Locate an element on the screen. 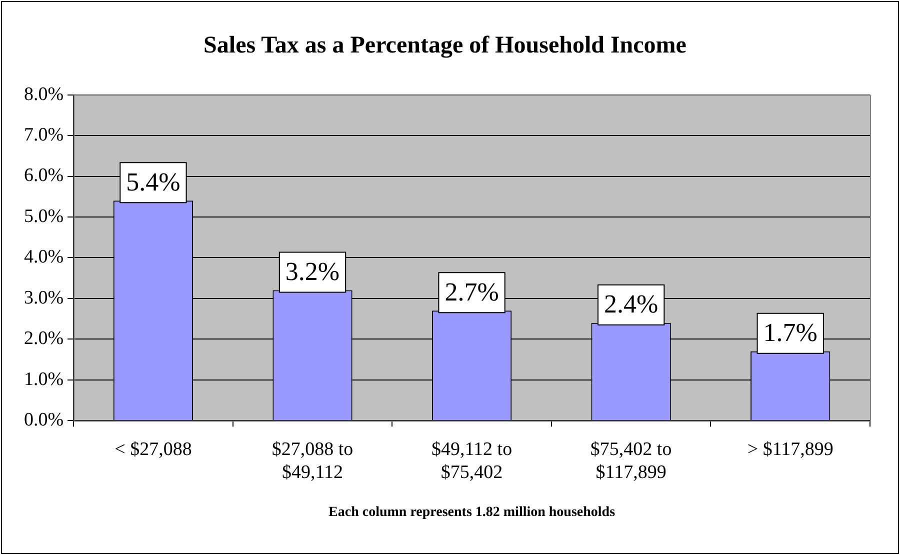 The height and width of the screenshot is (555, 900). y-tick-label: 7.0% is located at coordinates (44, 135).